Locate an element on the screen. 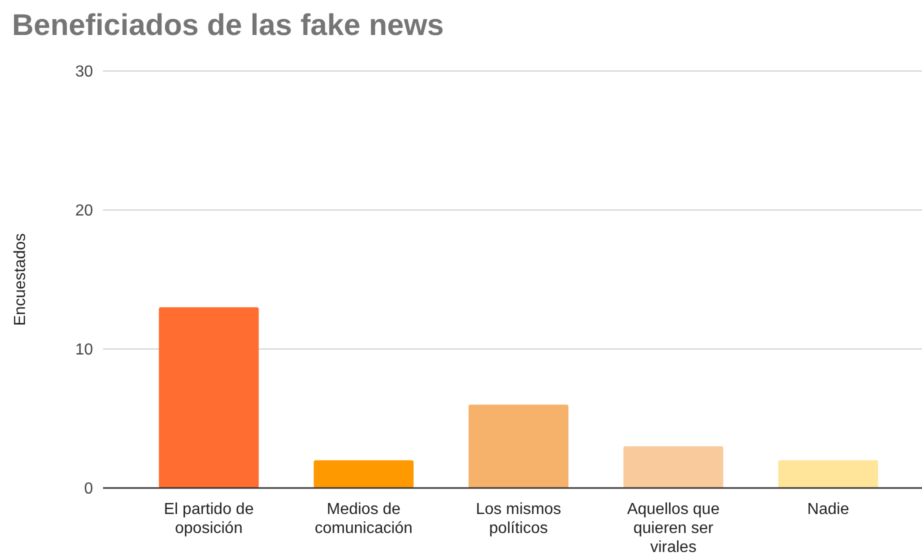 The width and height of the screenshot is (922, 555). y-tick-label: 10 is located at coordinates (84, 350).